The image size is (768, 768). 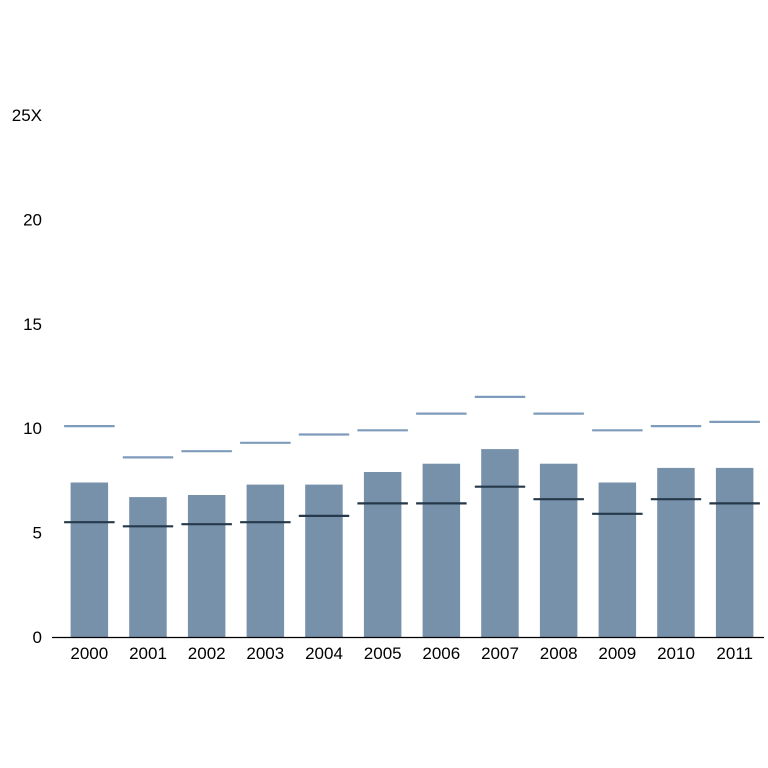 I want to click on x-tick-label: 2011, so click(x=734, y=653).